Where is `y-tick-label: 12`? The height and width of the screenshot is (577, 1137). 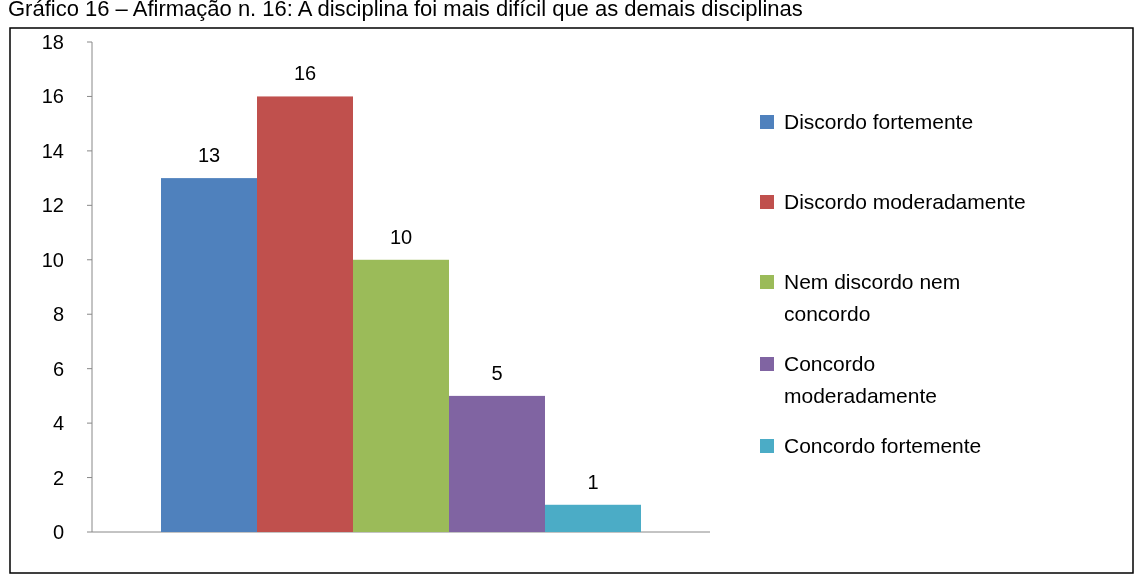 y-tick-label: 12 is located at coordinates (52, 205).